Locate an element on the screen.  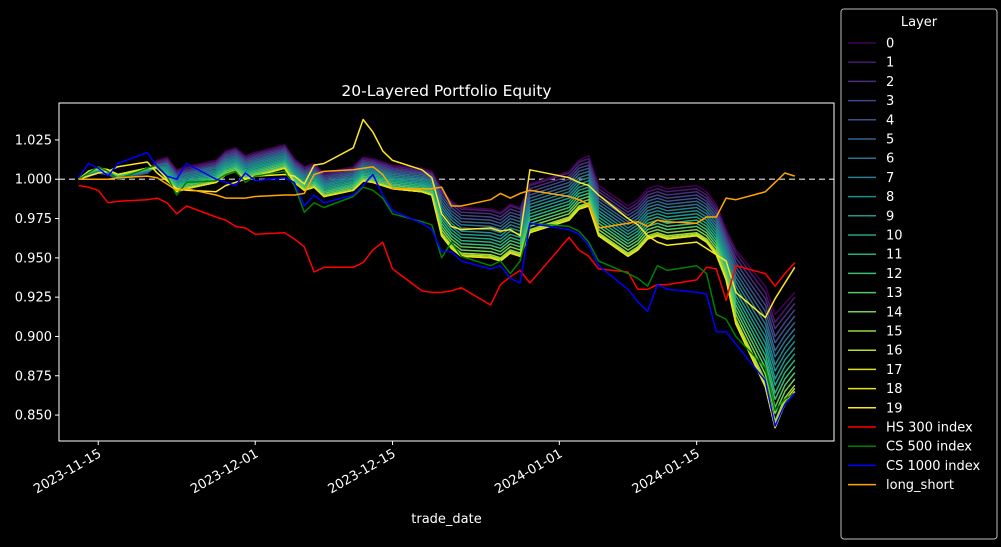
legend-label: 19 is located at coordinates (894, 408).